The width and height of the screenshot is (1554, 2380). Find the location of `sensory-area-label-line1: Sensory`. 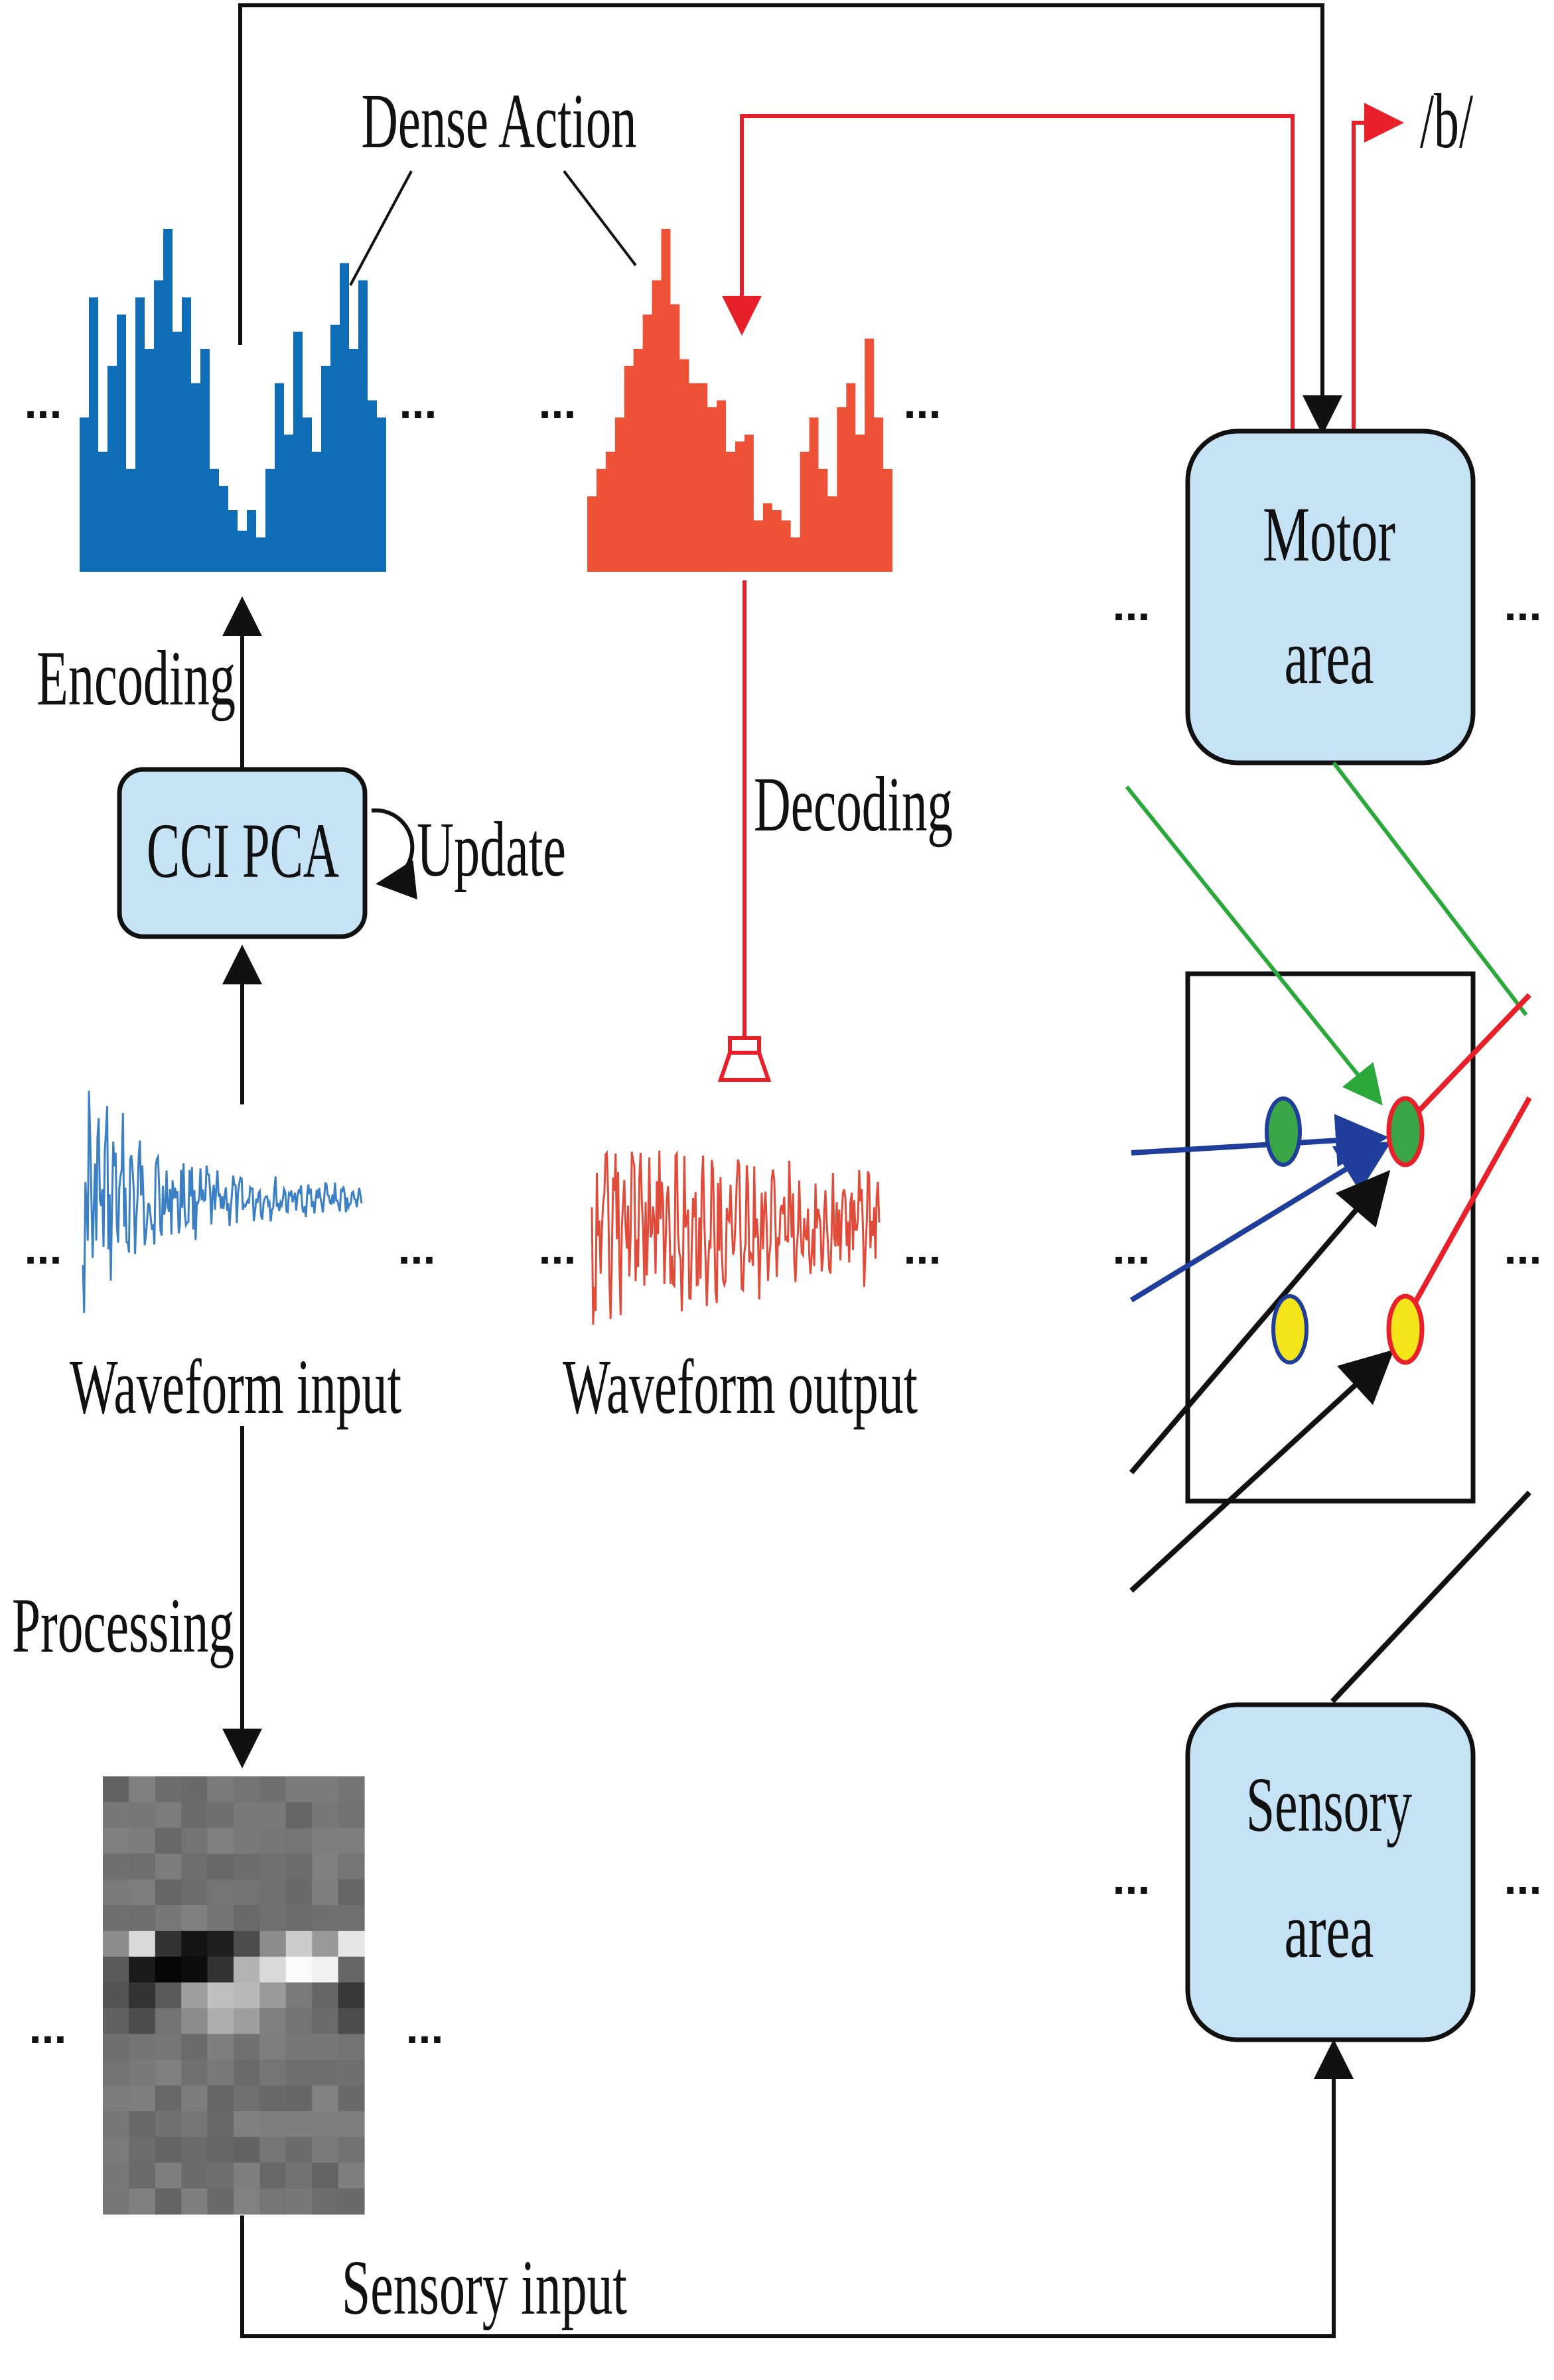

sensory-area-label-line1: Sensory is located at coordinates (1329, 1804).